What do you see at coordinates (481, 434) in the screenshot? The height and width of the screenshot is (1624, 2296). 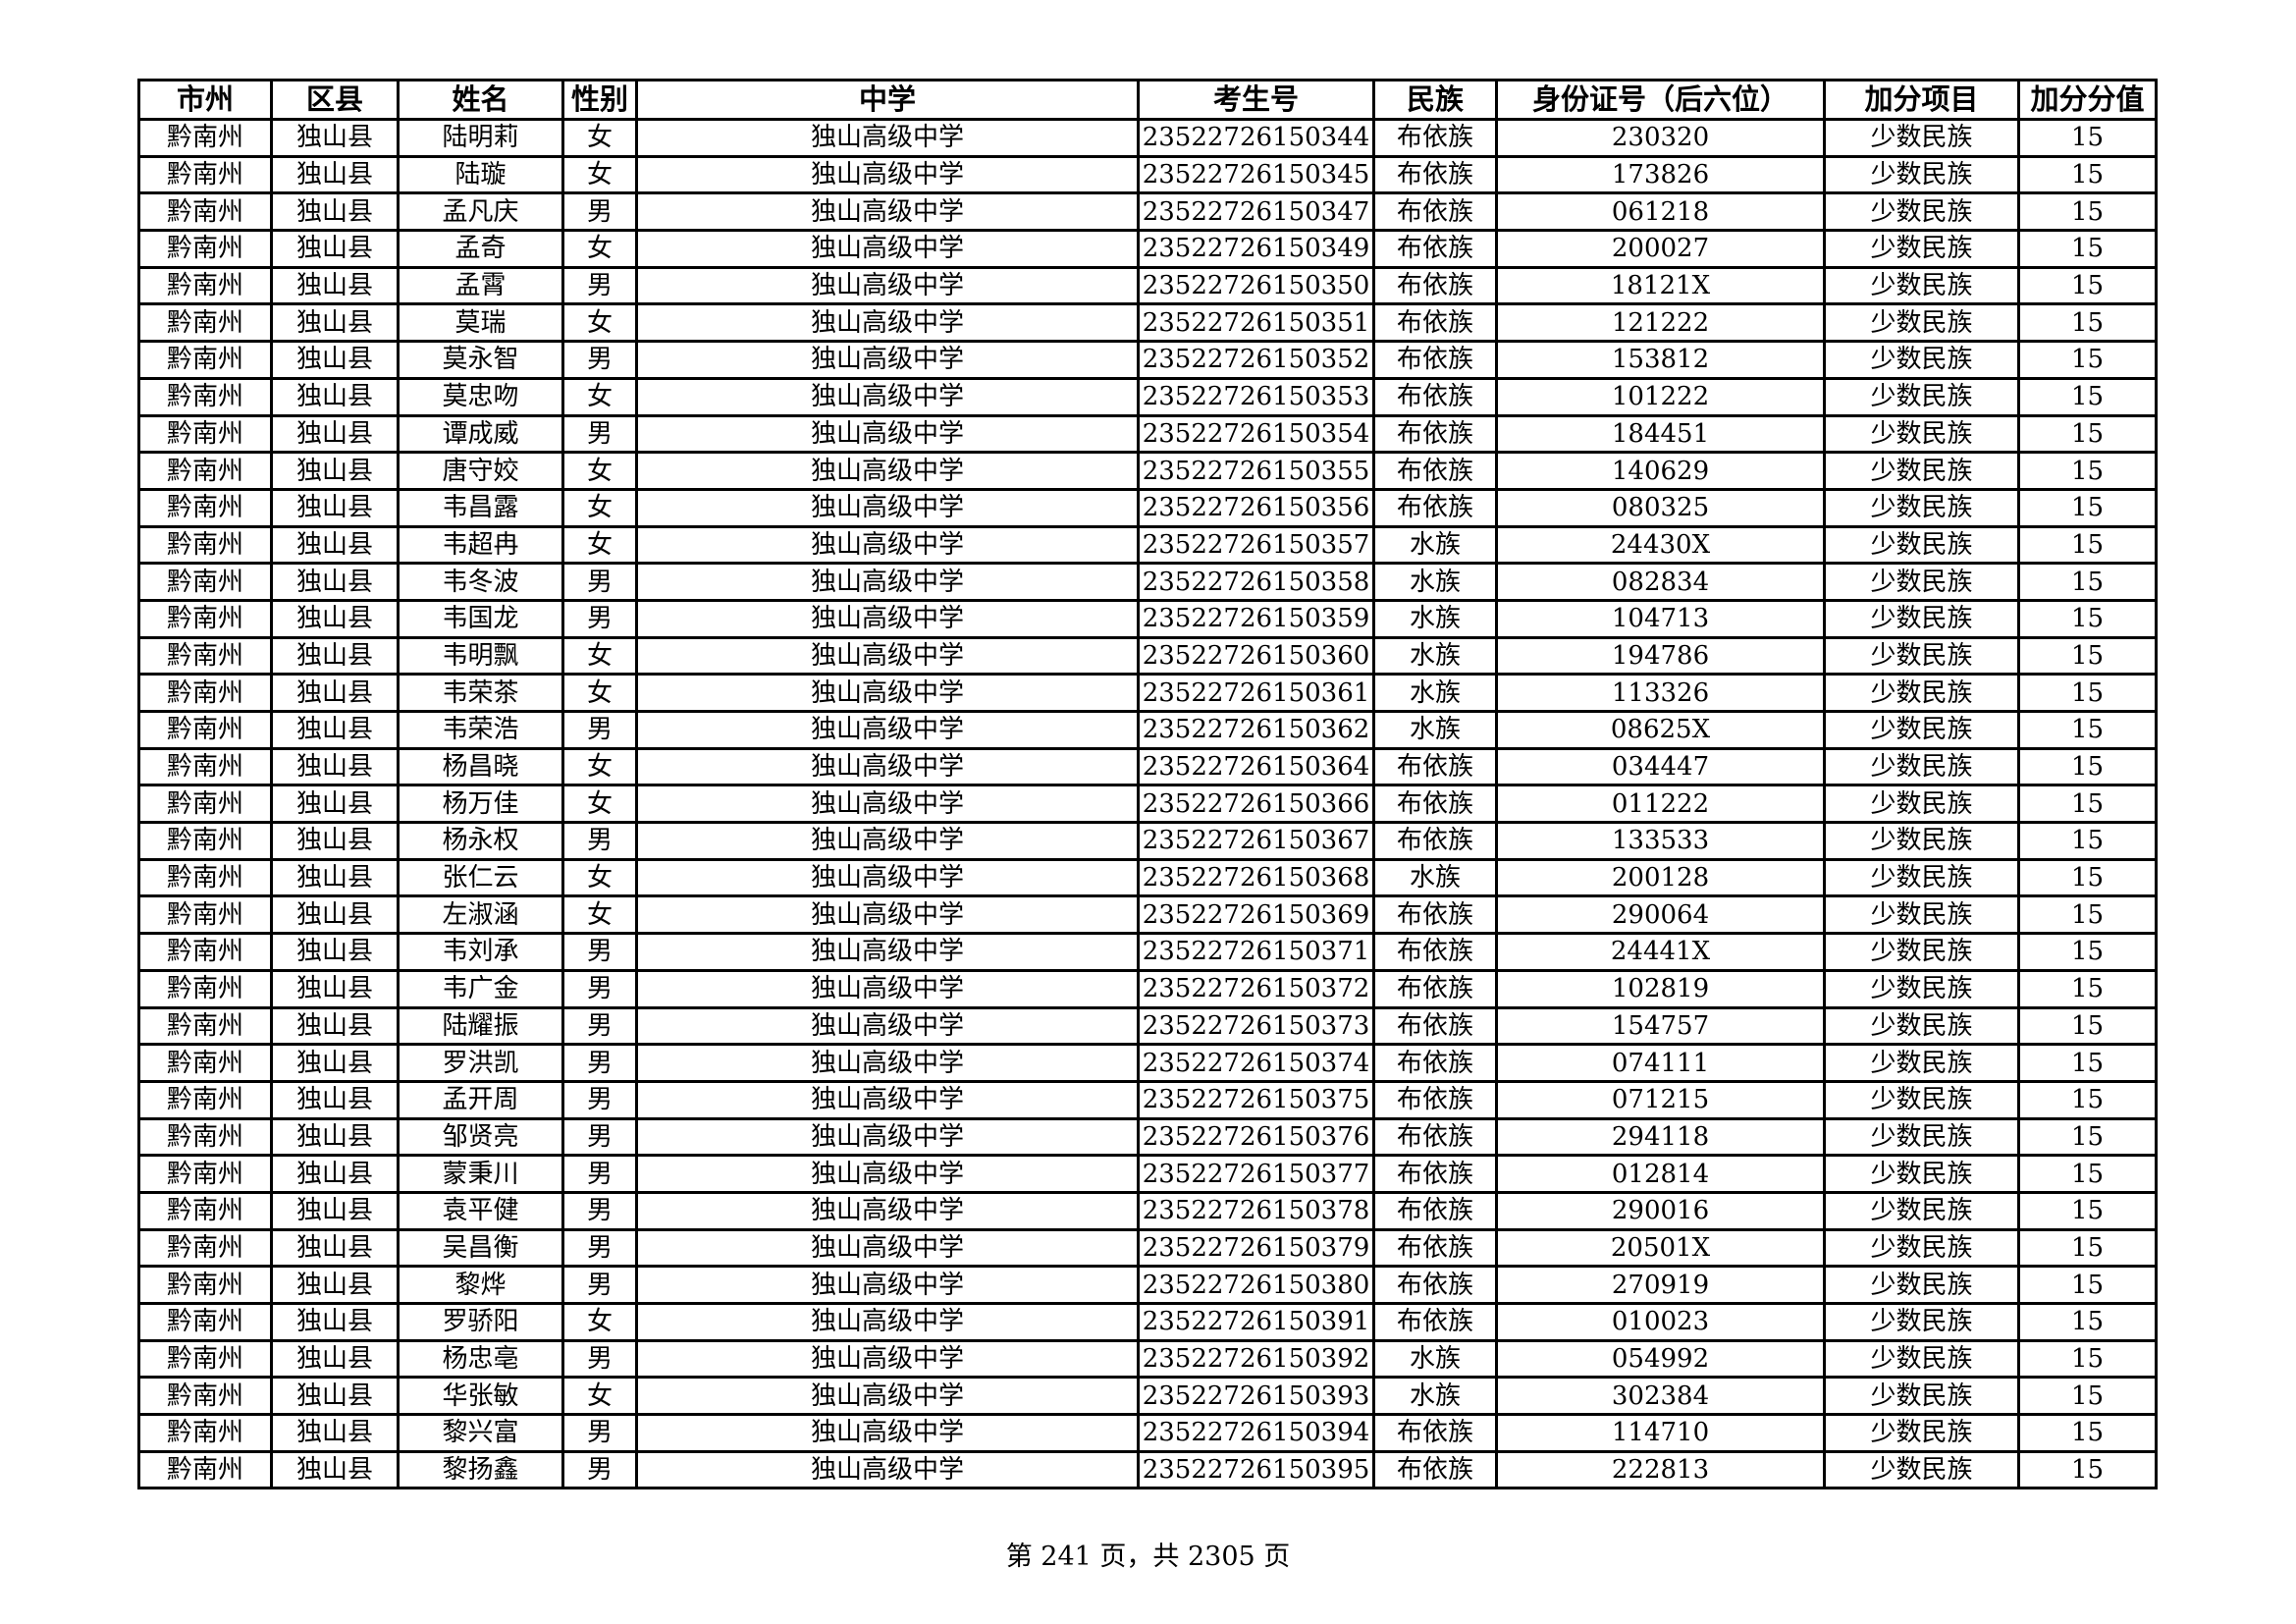 I see `cell-name: 谭成威` at bounding box center [481, 434].